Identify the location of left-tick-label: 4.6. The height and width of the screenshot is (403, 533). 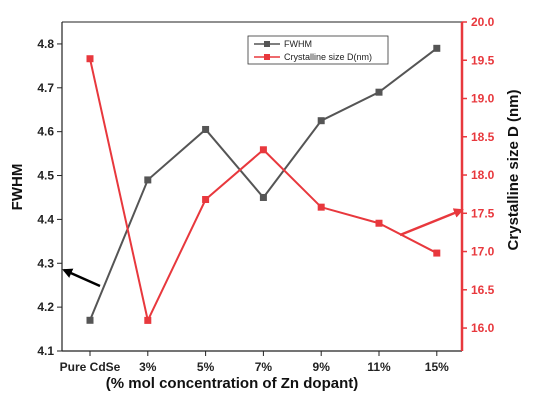
(45, 132).